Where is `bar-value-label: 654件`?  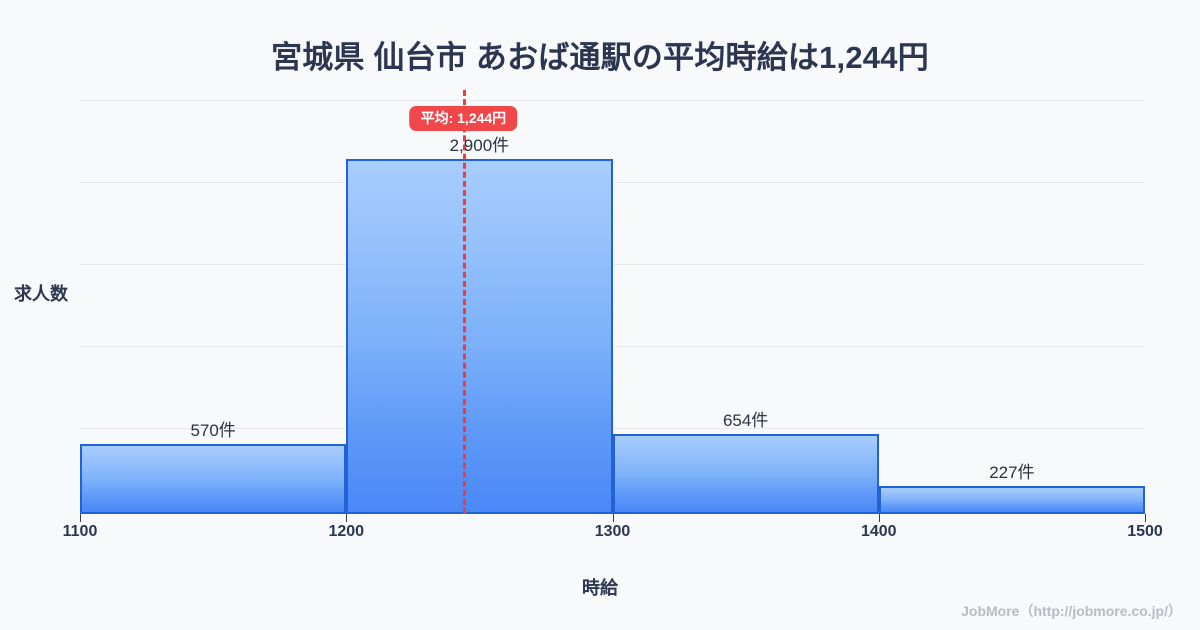 bar-value-label: 654件 is located at coordinates (745, 420).